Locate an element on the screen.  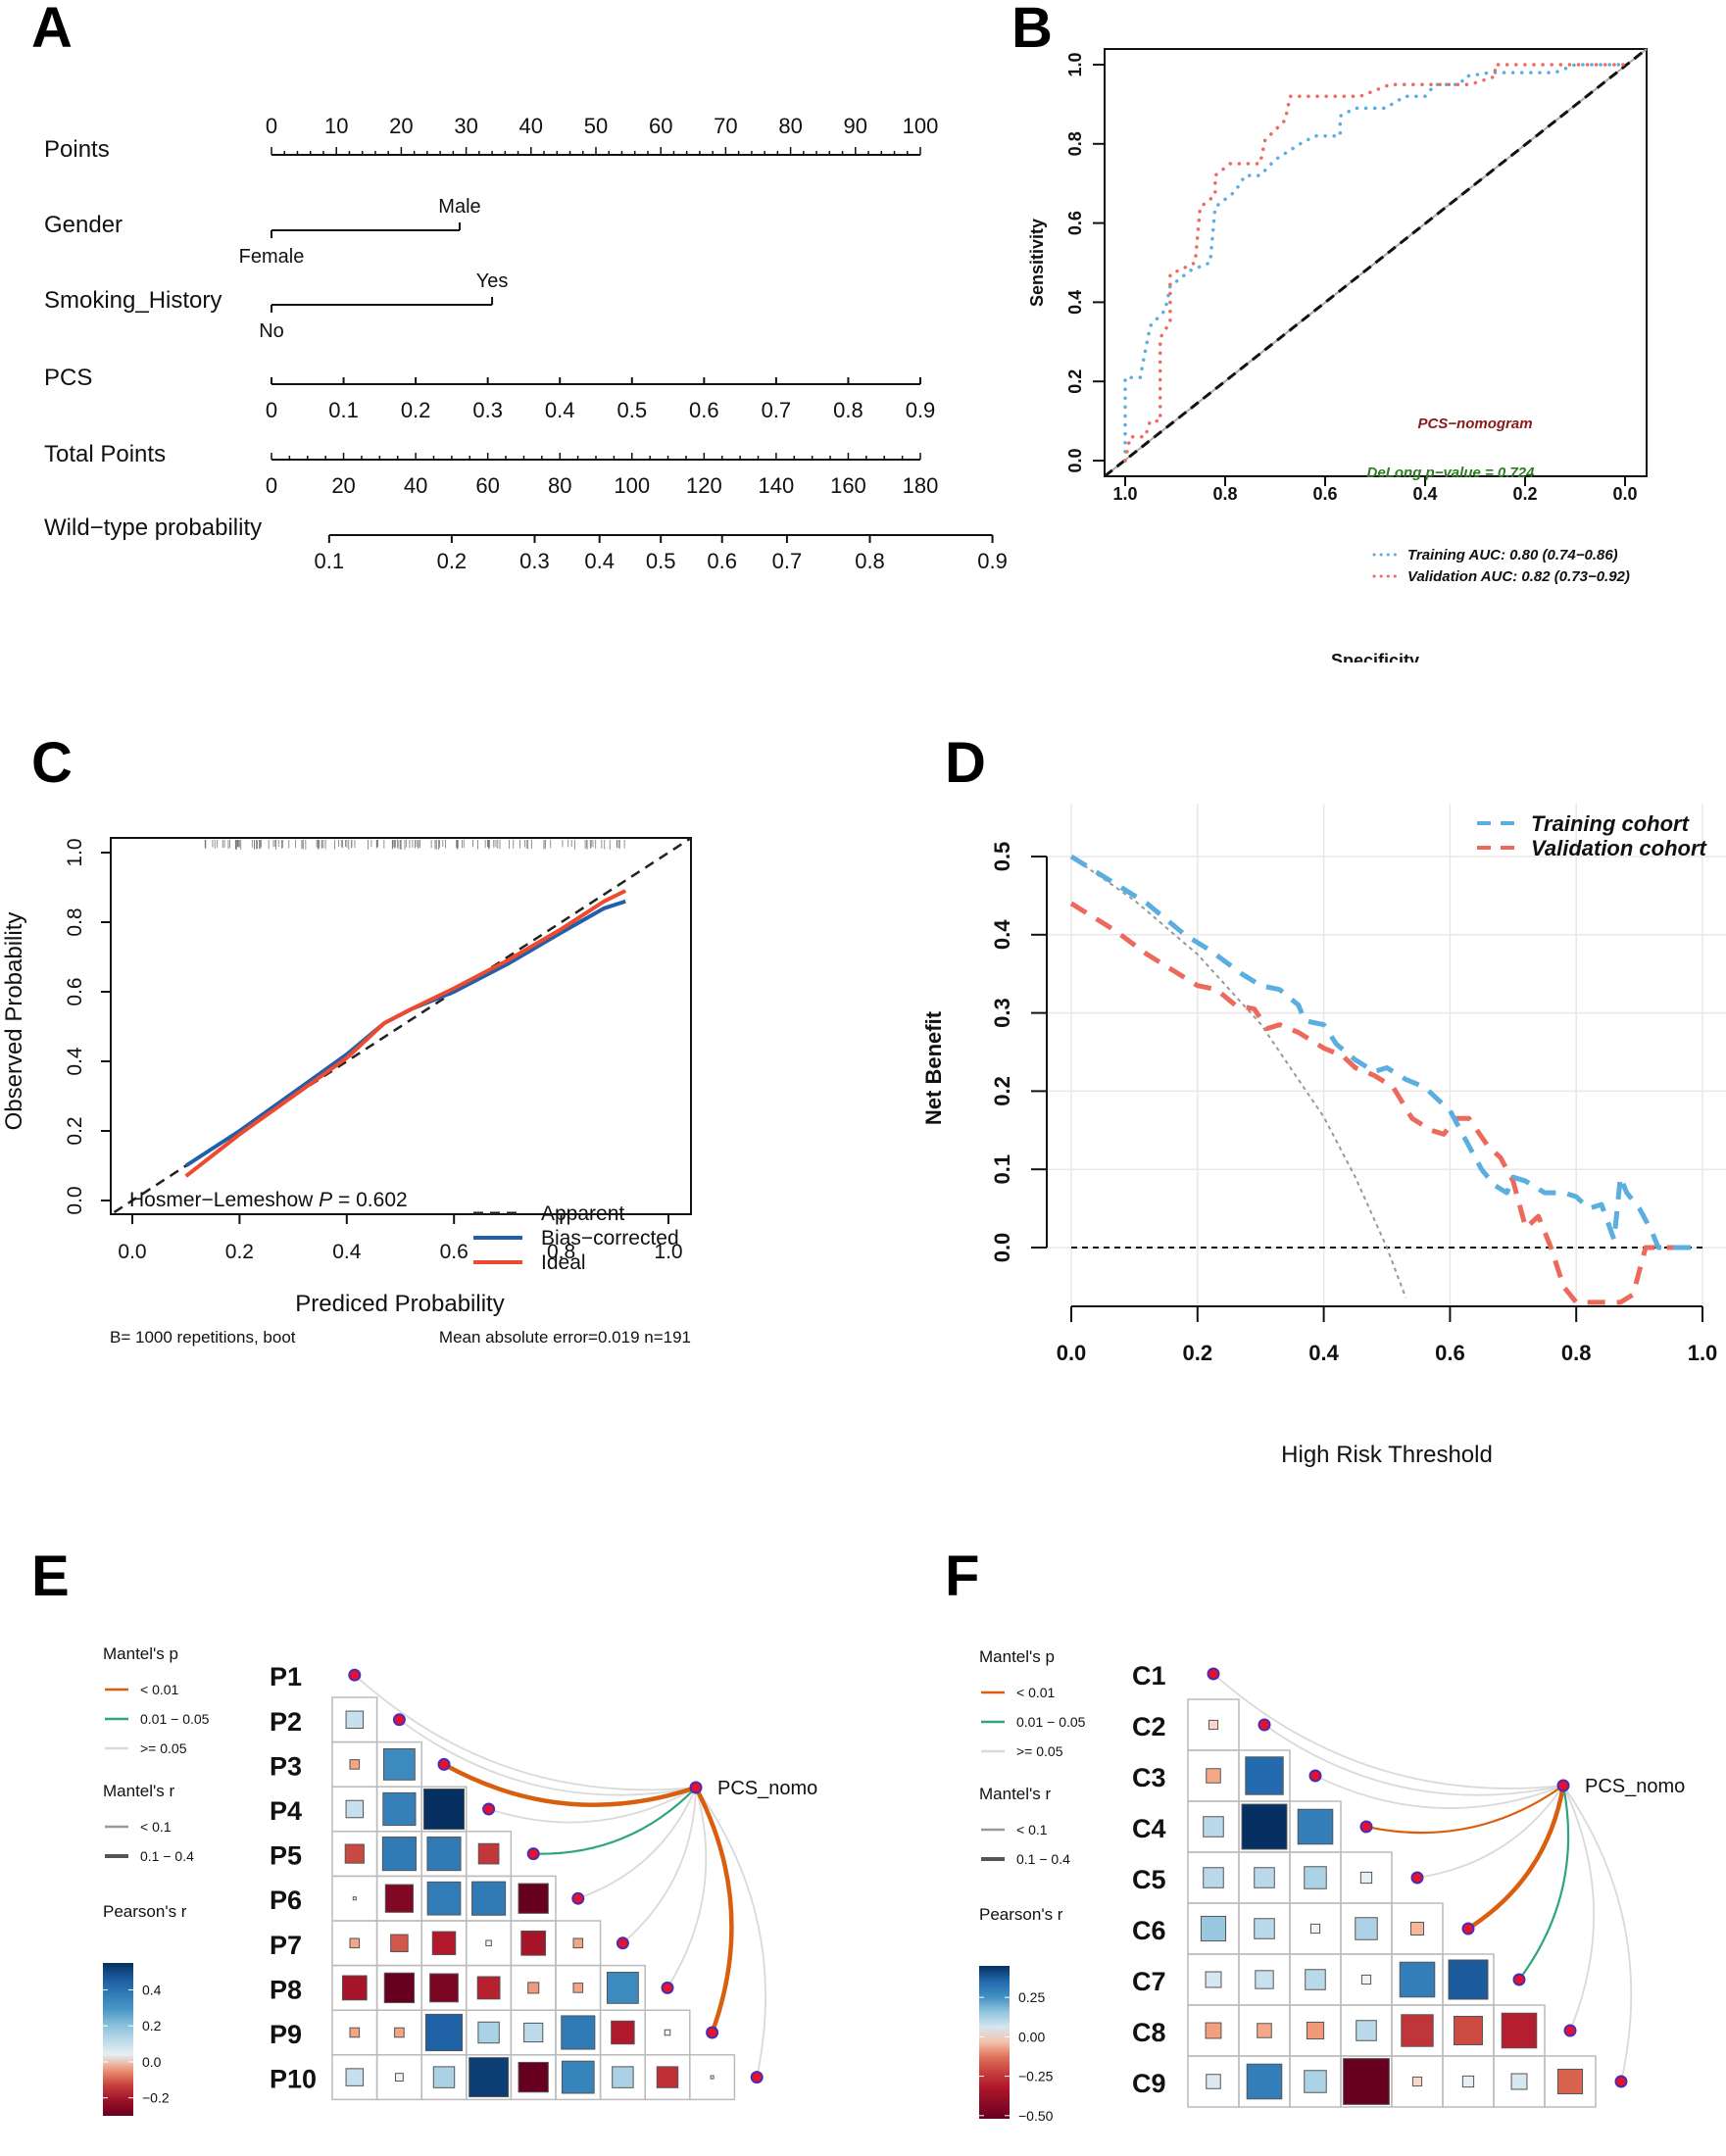
points-tick-label: 60 is located at coordinates (660, 126).